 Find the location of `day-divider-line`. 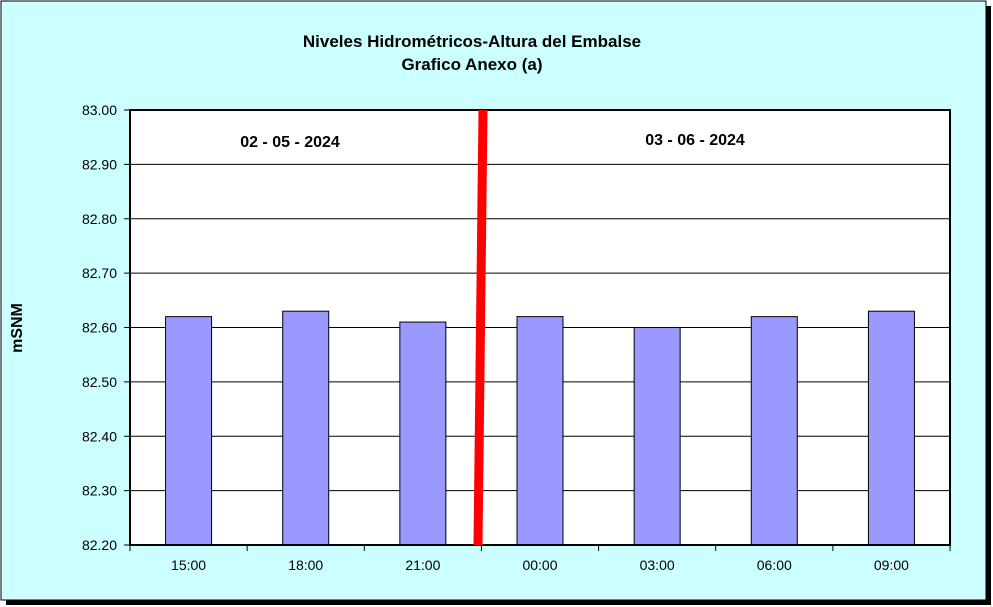

day-divider-line is located at coordinates (480, 327).